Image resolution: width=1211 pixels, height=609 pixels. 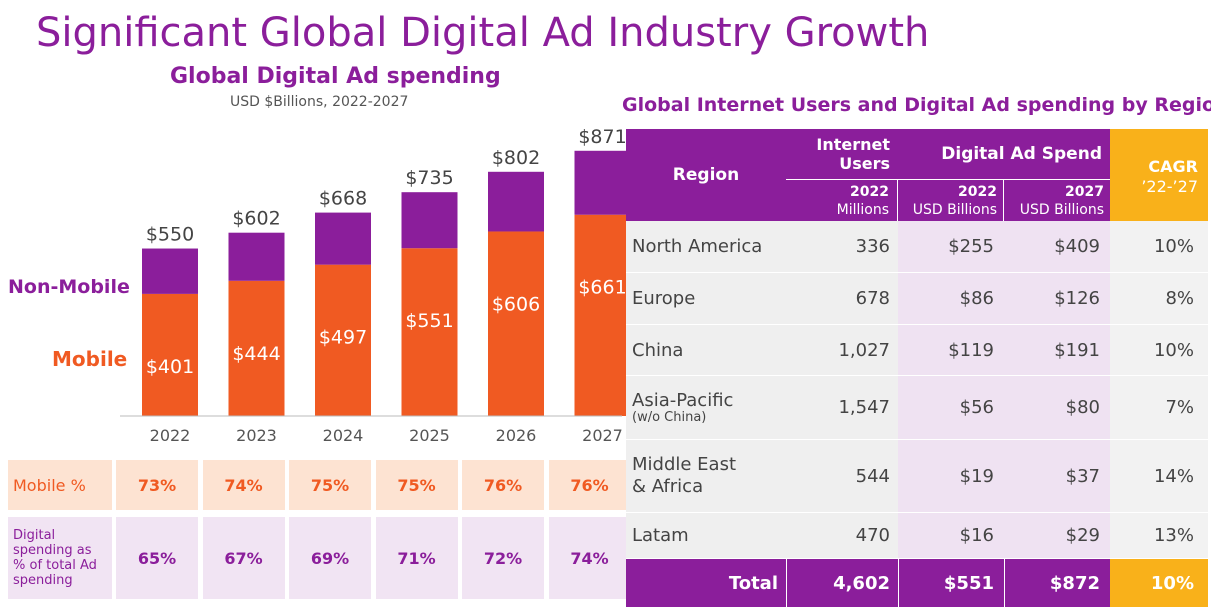 I want to click on spend-2027-cell: $29, so click(x=1057, y=535).